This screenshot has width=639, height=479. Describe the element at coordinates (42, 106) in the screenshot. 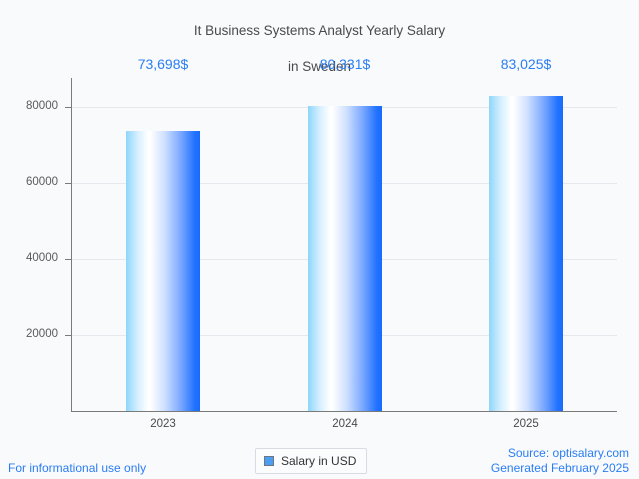

I see `y-axis-tick-label: 80000` at that location.